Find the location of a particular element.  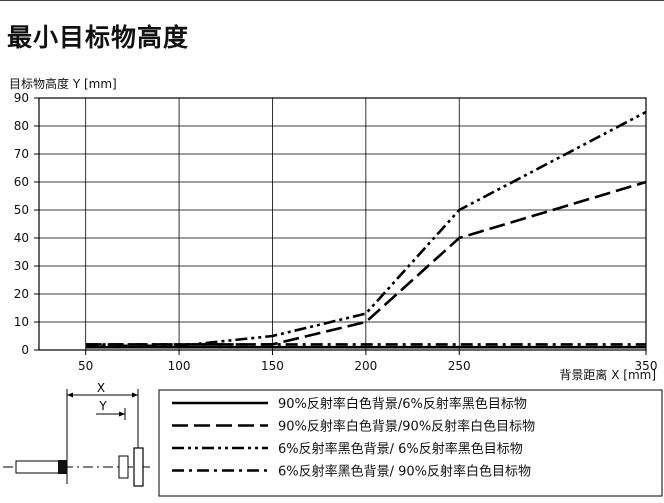

y-tick-label: 70 is located at coordinates (21, 154).